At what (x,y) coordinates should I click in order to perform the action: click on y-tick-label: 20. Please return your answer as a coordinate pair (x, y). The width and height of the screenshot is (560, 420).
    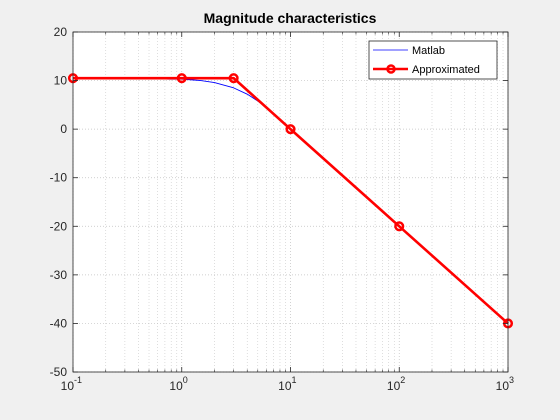
    Looking at the image, I should click on (61, 32).